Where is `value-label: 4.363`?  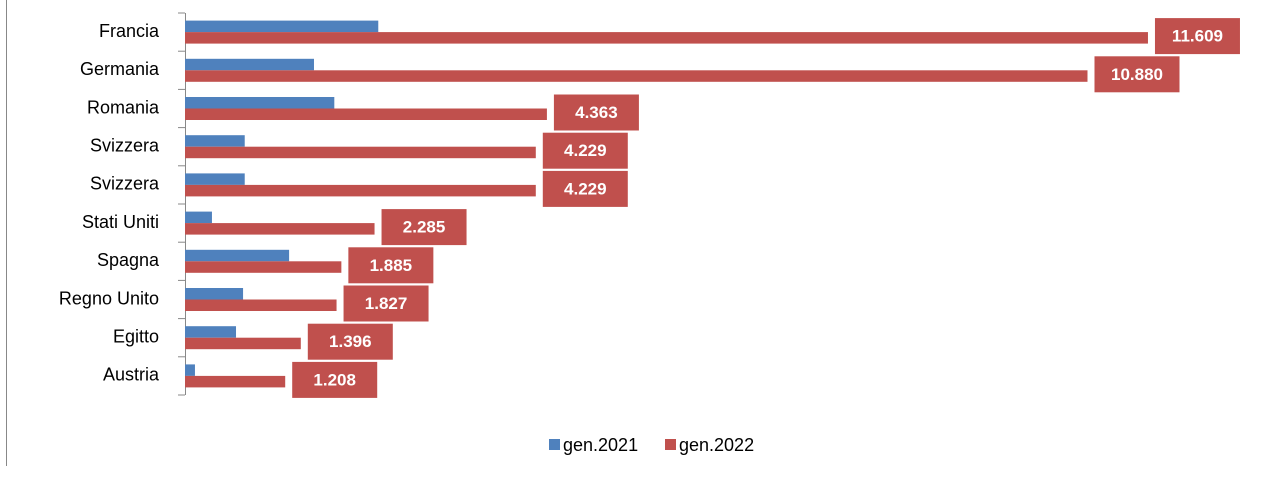
value-label: 4.363 is located at coordinates (596, 112).